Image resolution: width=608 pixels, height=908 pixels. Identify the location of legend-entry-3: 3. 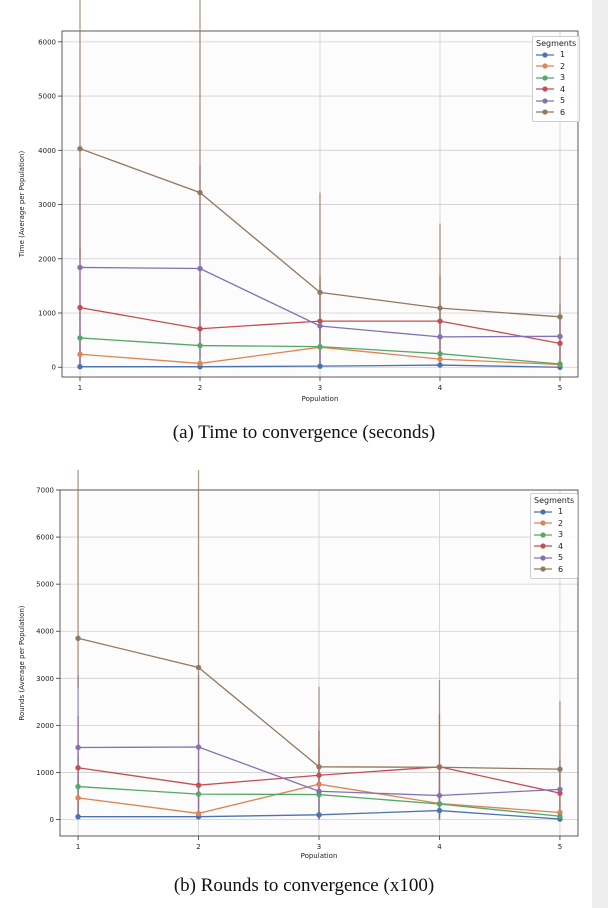
(554, 535).